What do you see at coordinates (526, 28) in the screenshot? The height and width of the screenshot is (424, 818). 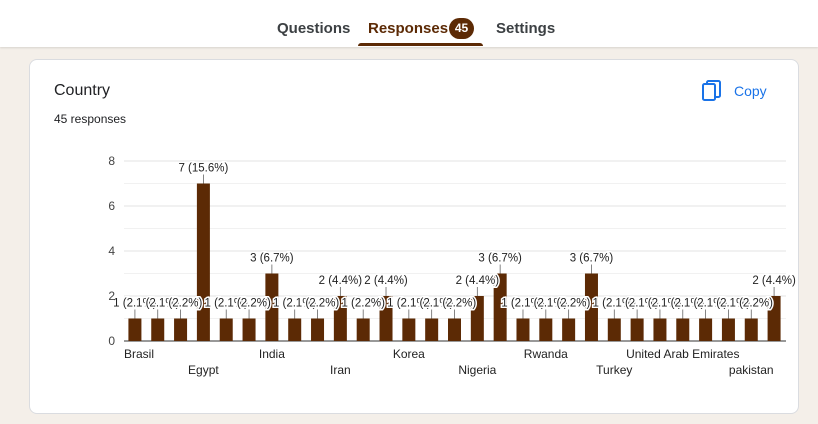 I see `tab-settings: Settings` at bounding box center [526, 28].